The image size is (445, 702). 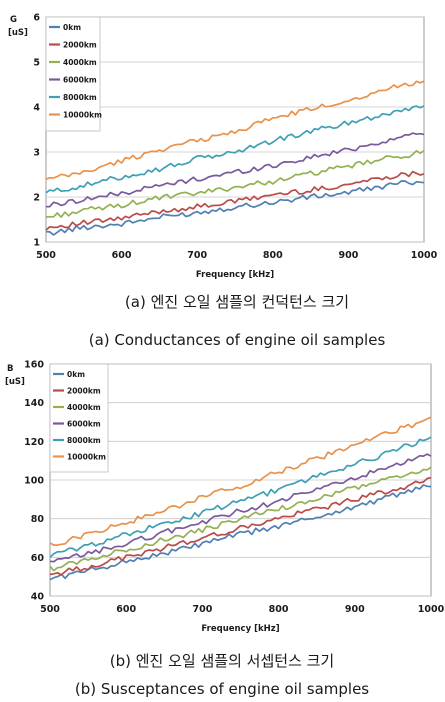 I want to click on y-tick-label: 80, so click(x=38, y=519).